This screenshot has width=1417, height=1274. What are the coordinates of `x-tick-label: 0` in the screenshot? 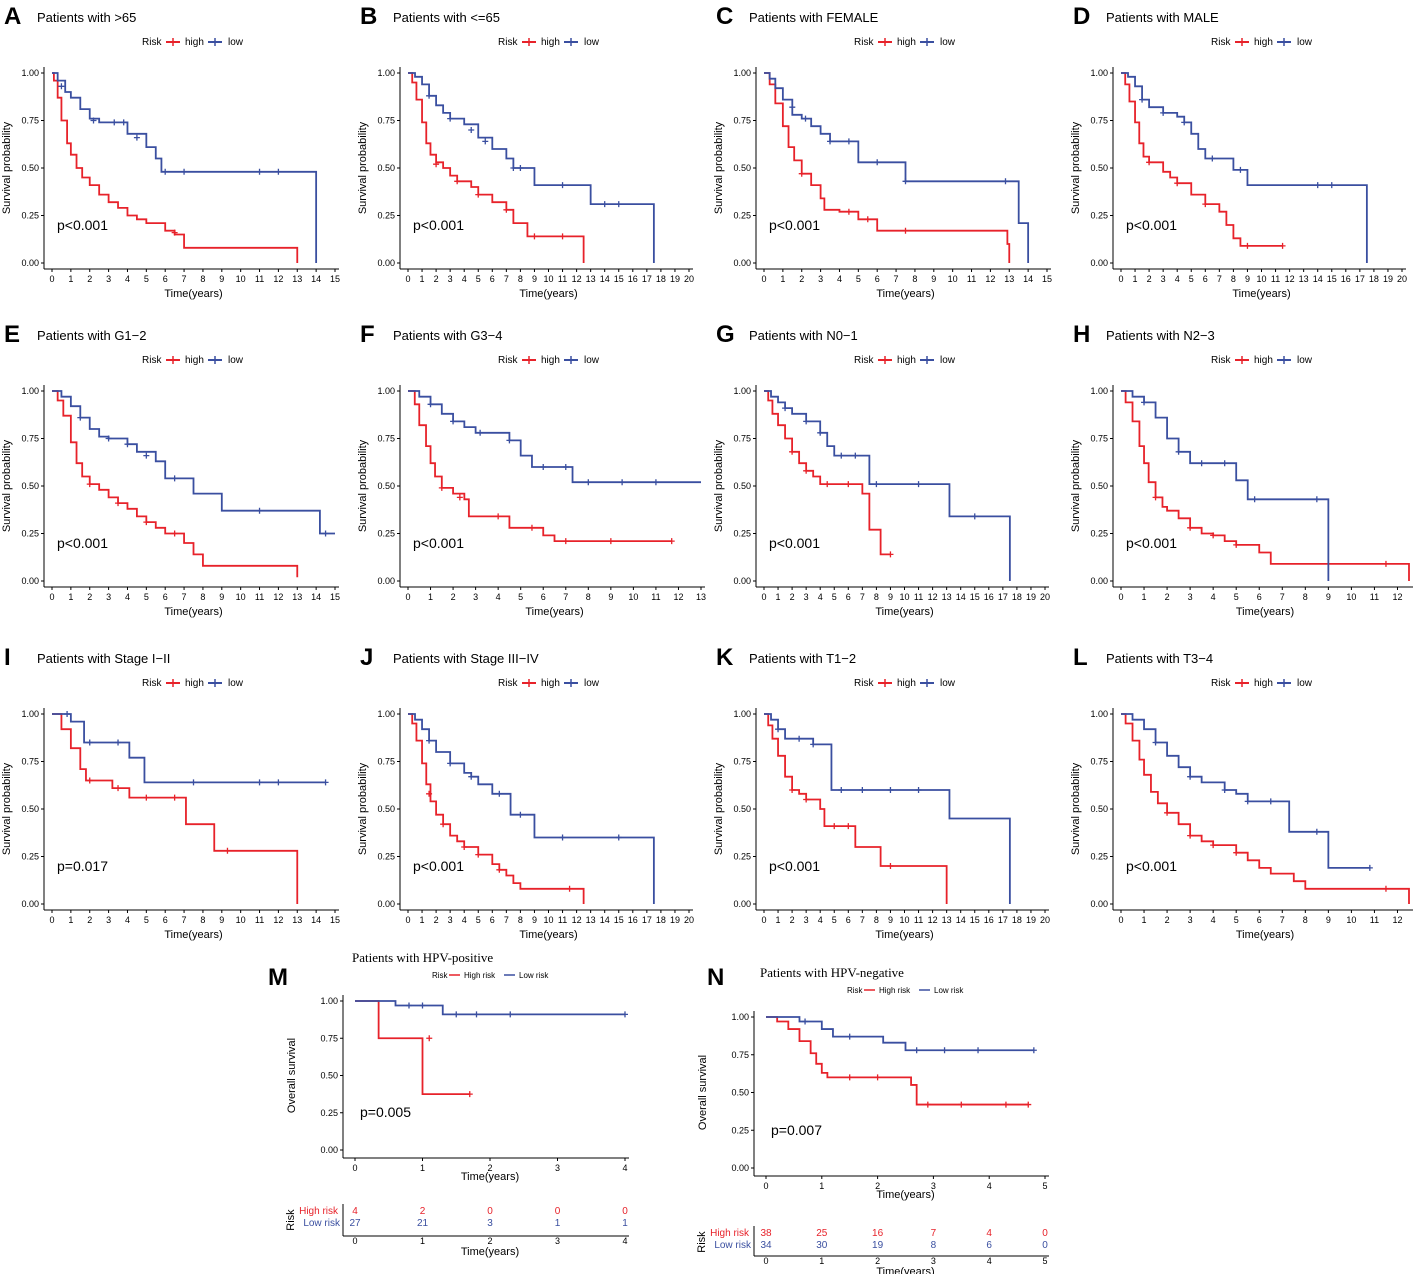 It's located at (1120, 597).